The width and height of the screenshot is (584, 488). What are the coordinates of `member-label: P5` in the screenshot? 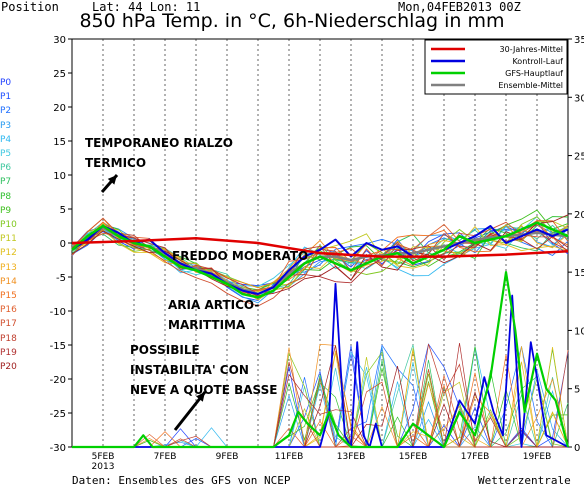 It's located at (6, 154).